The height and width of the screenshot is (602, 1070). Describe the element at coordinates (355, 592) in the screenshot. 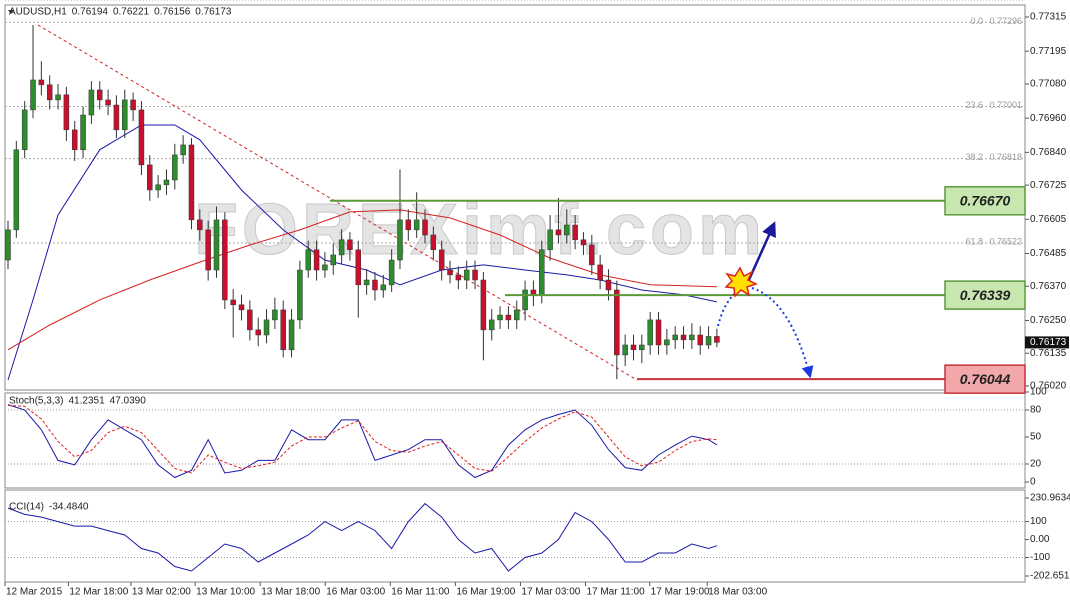

I see `x-tick-label: 16 Mar 03:00` at that location.